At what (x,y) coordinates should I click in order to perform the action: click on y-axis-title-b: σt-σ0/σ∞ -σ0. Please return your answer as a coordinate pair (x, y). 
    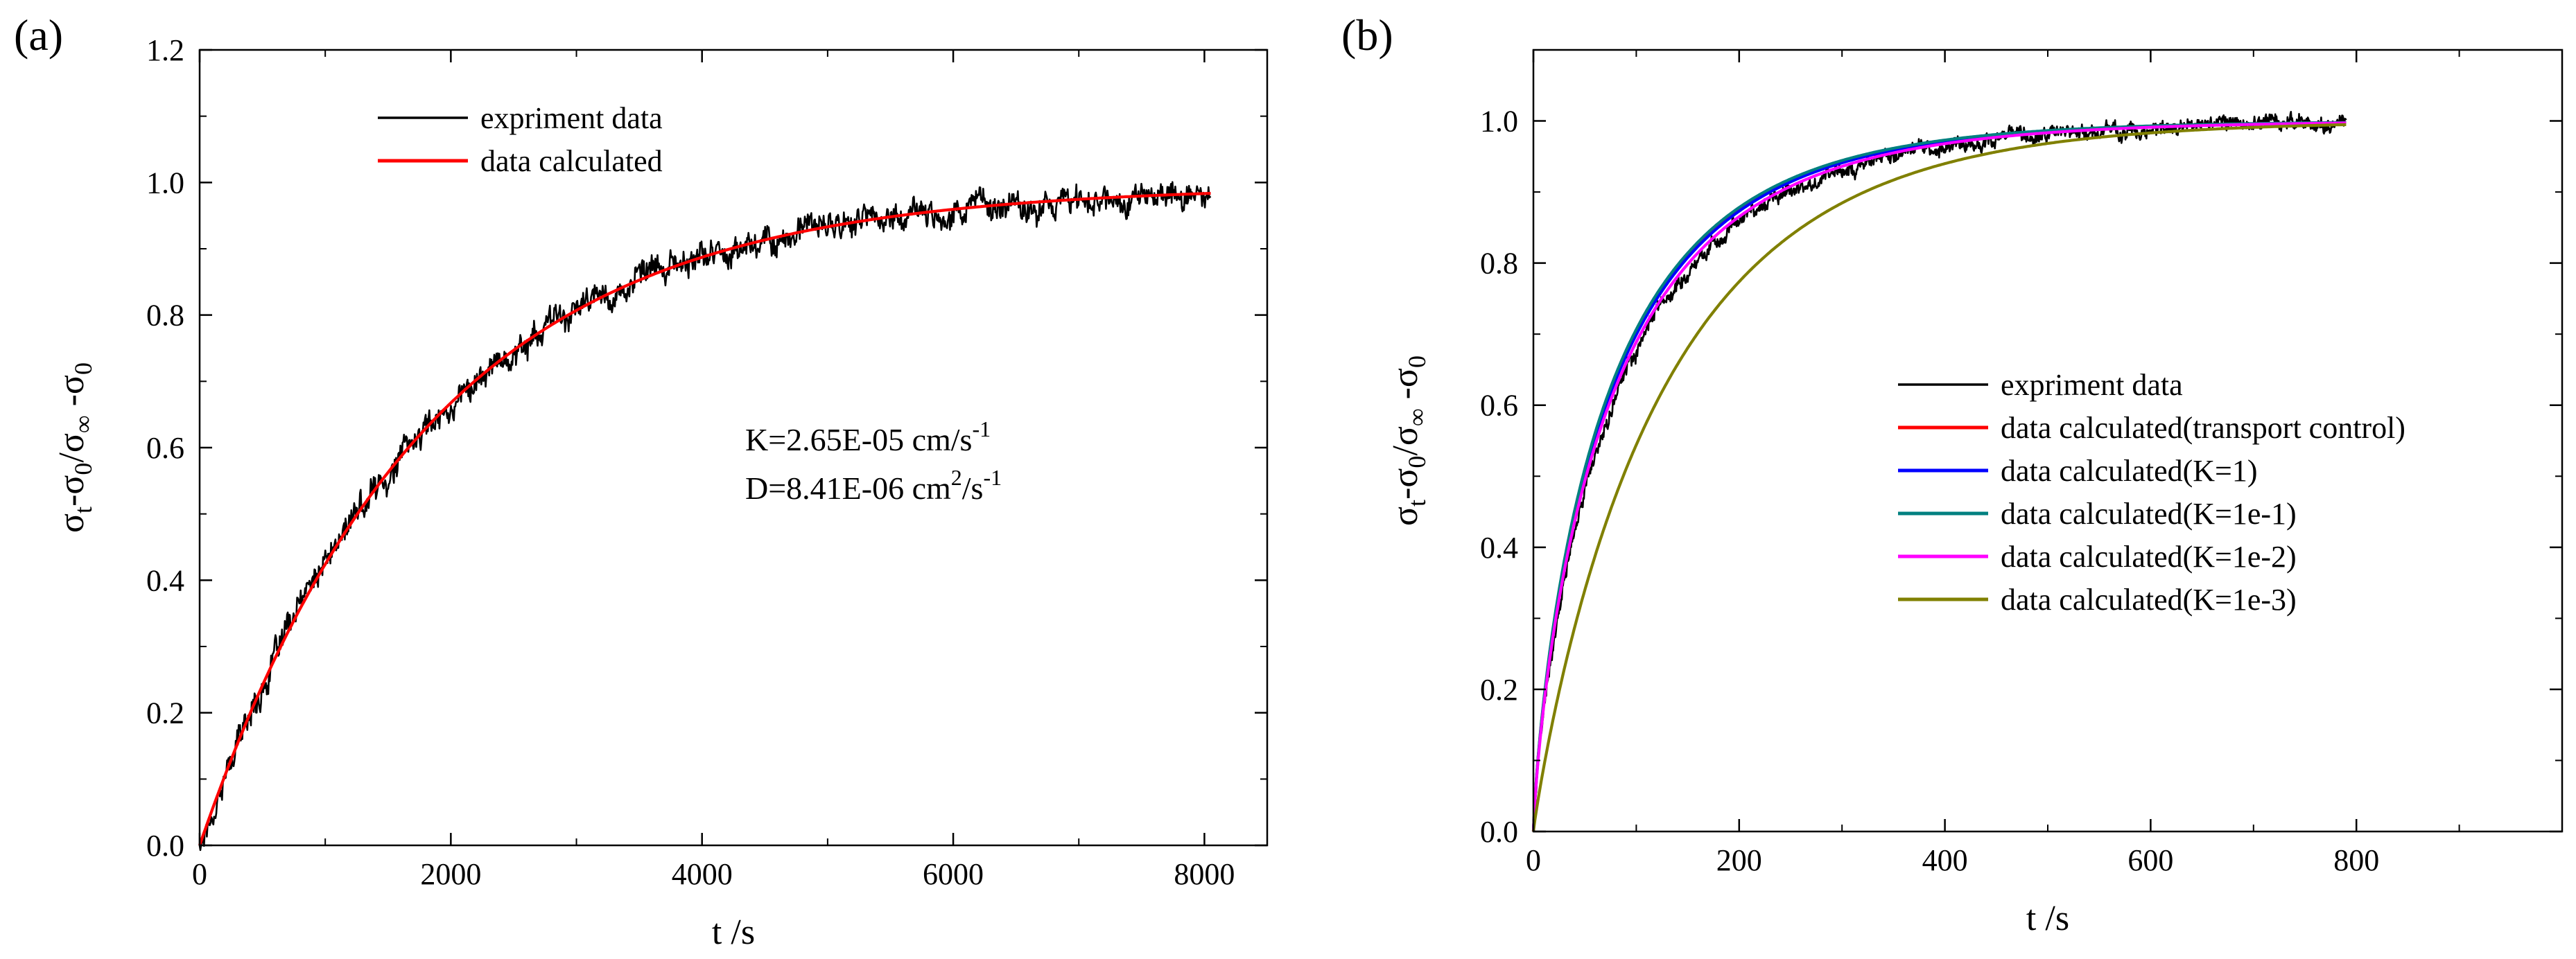
    Looking at the image, I should click on (1408, 440).